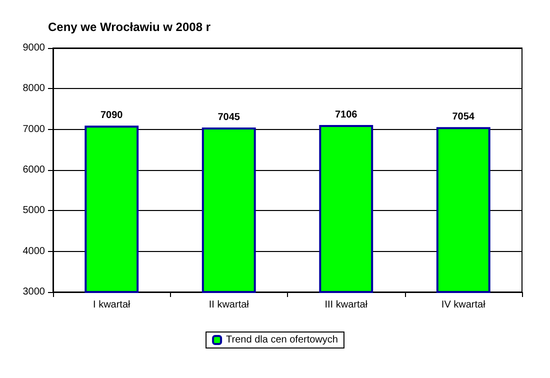 This screenshot has width=550, height=378. I want to click on y-tick-label: 6000, so click(34, 170).